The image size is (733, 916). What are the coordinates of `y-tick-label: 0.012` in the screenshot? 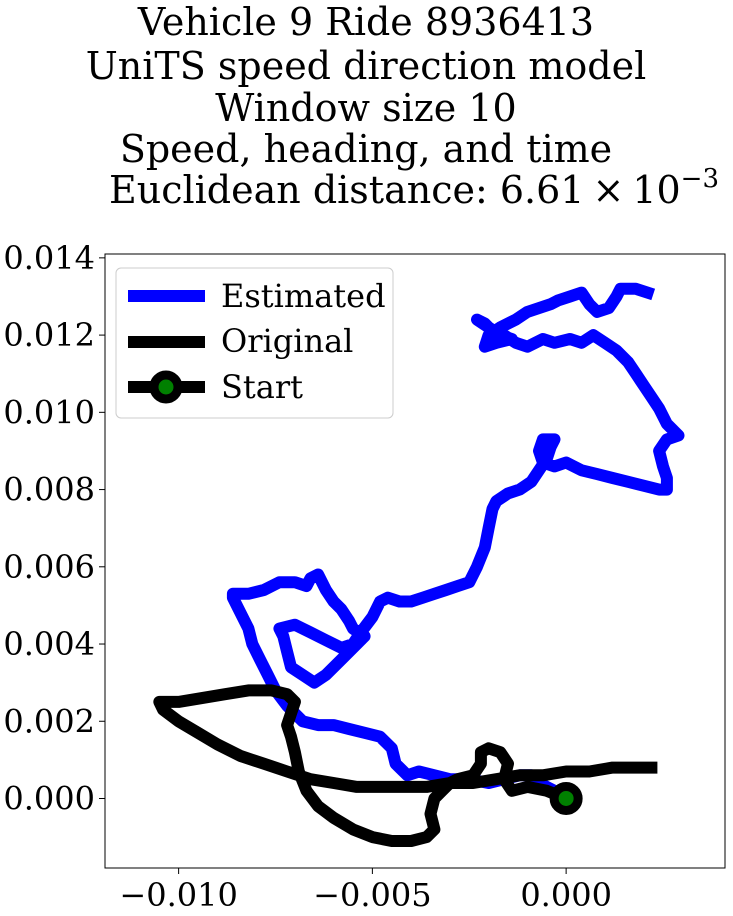 It's located at (49, 335).